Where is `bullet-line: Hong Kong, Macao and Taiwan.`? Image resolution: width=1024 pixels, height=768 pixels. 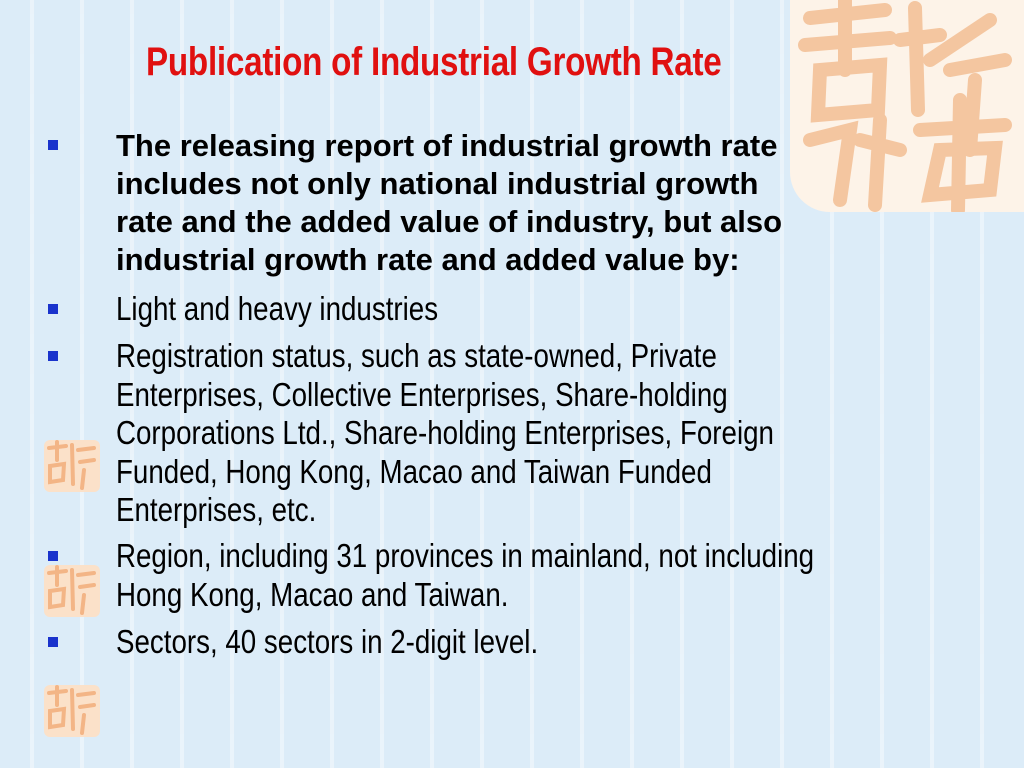 bullet-line: Hong Kong, Macao and Taiwan. is located at coordinates (312, 594).